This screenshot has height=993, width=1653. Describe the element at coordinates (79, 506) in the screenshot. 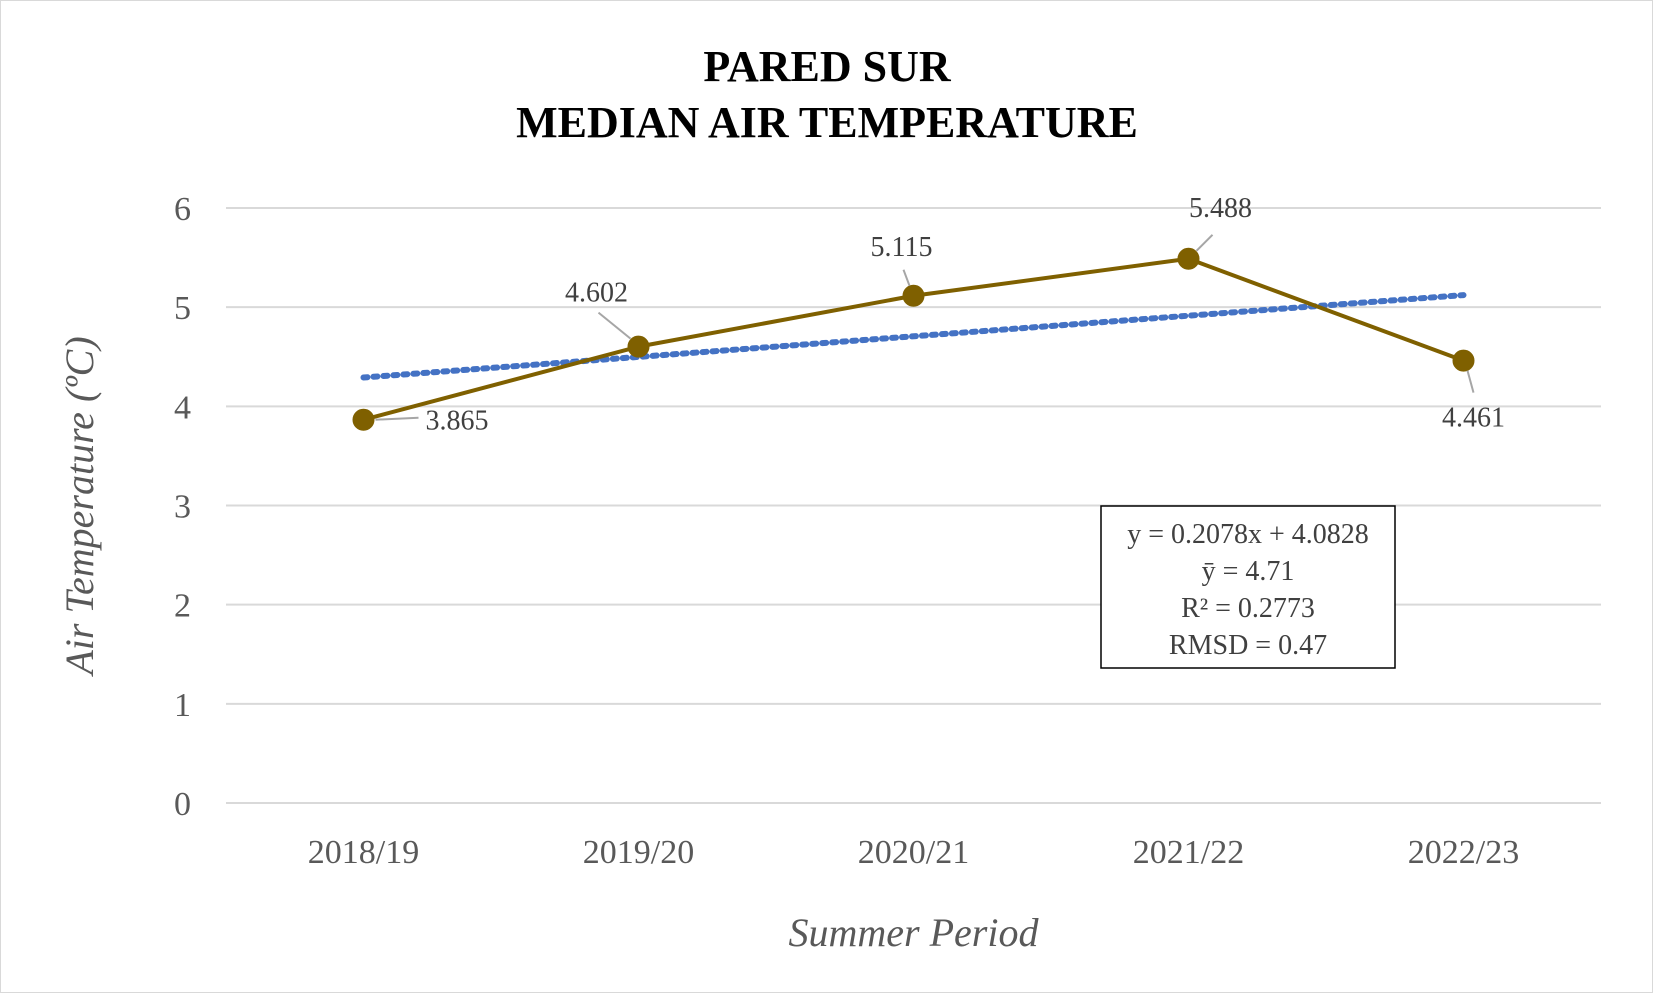

I see `y-axis-label: Air Temperature (ºC)` at that location.